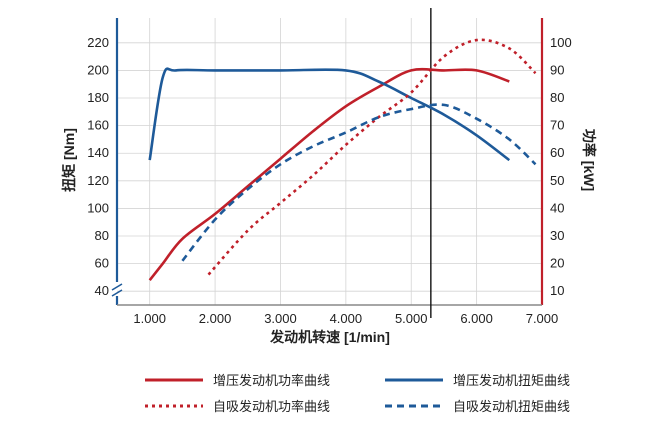 This screenshot has height=437, width=660. I want to click on y-axis-label-right: 功率 [kW], so click(589, 160).